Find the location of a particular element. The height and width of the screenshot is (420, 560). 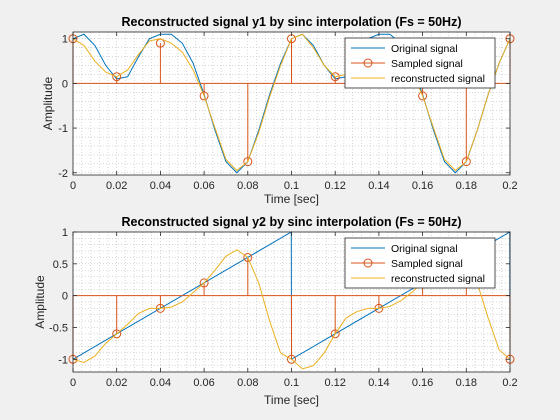

y-tick-label: -0.5 is located at coordinates (58, 328).